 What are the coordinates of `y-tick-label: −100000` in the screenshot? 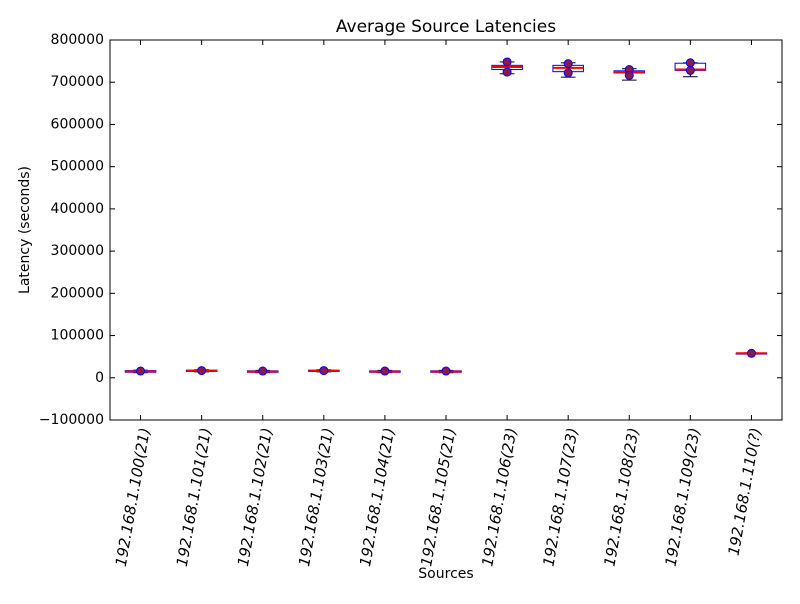 It's located at (71, 420).